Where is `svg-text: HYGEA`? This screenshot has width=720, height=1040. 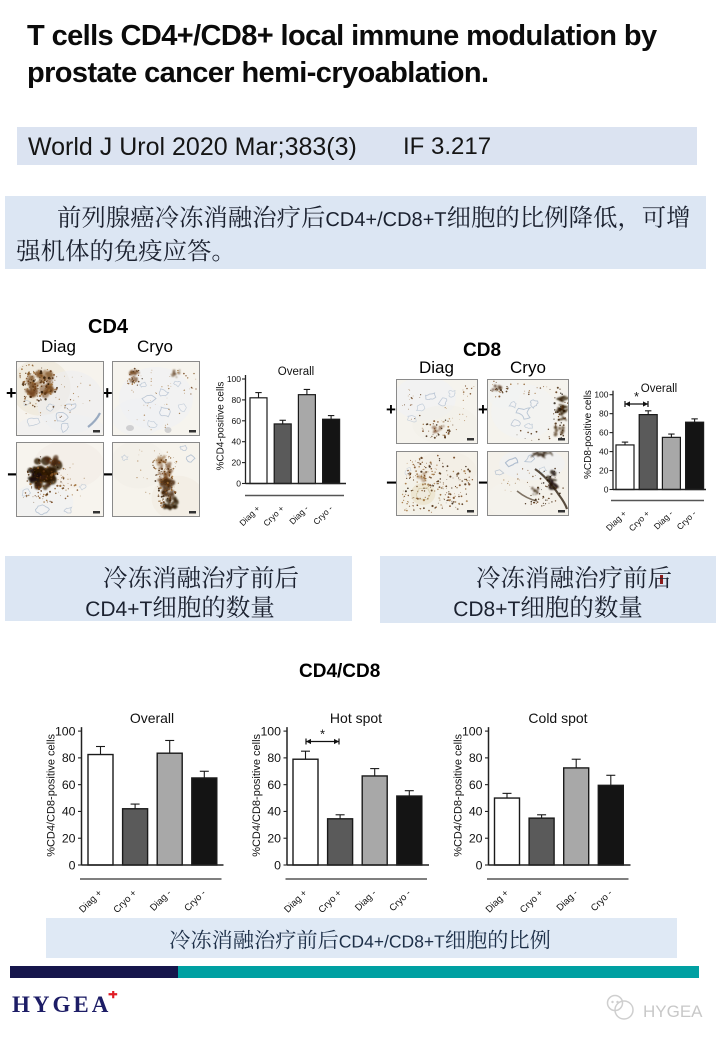 svg-text: HYGEA is located at coordinates (673, 1011).